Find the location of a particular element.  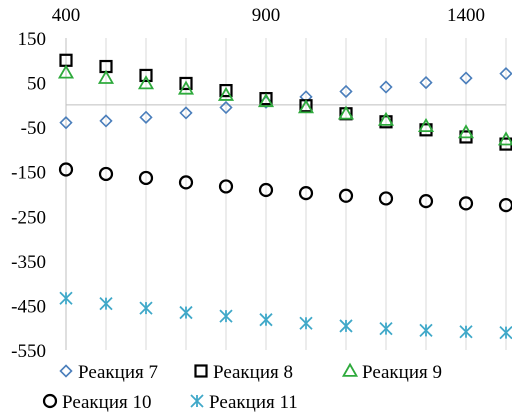

legend-label: Реакция 7 is located at coordinates (118, 372).